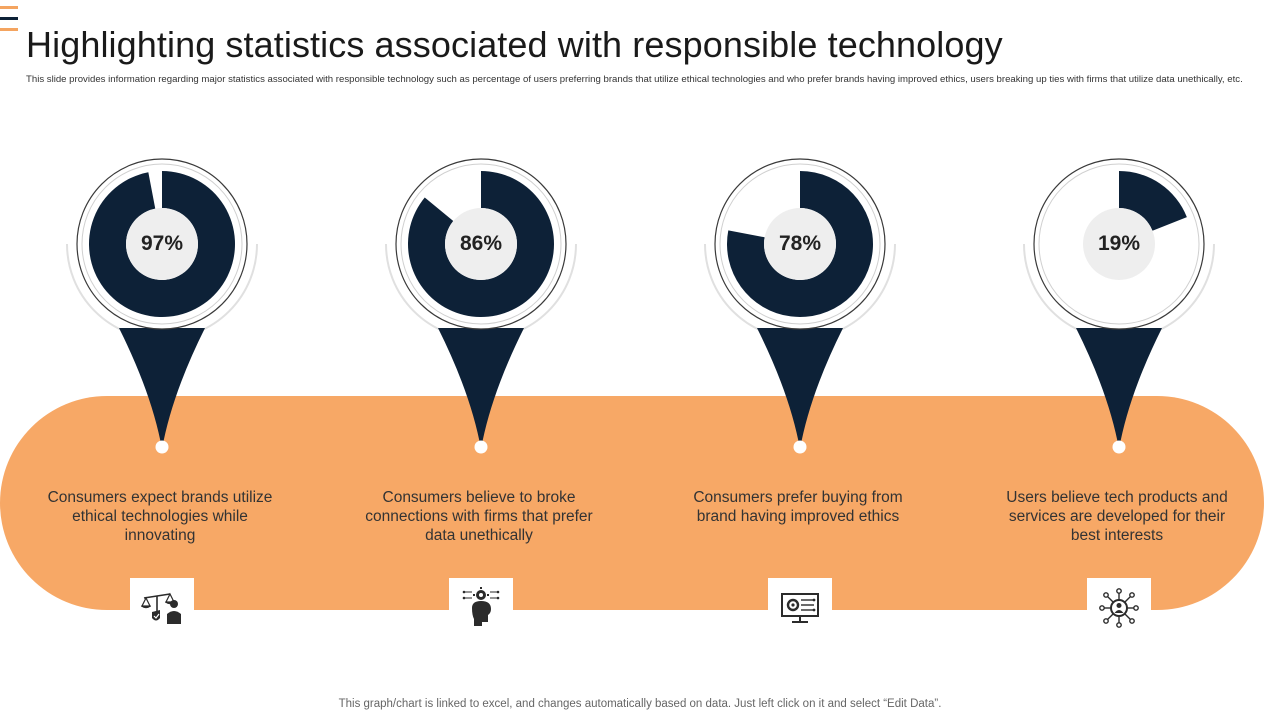 Image resolution: width=1280 pixels, height=720 pixels. I want to click on mind-gear-icon, so click(481, 606).